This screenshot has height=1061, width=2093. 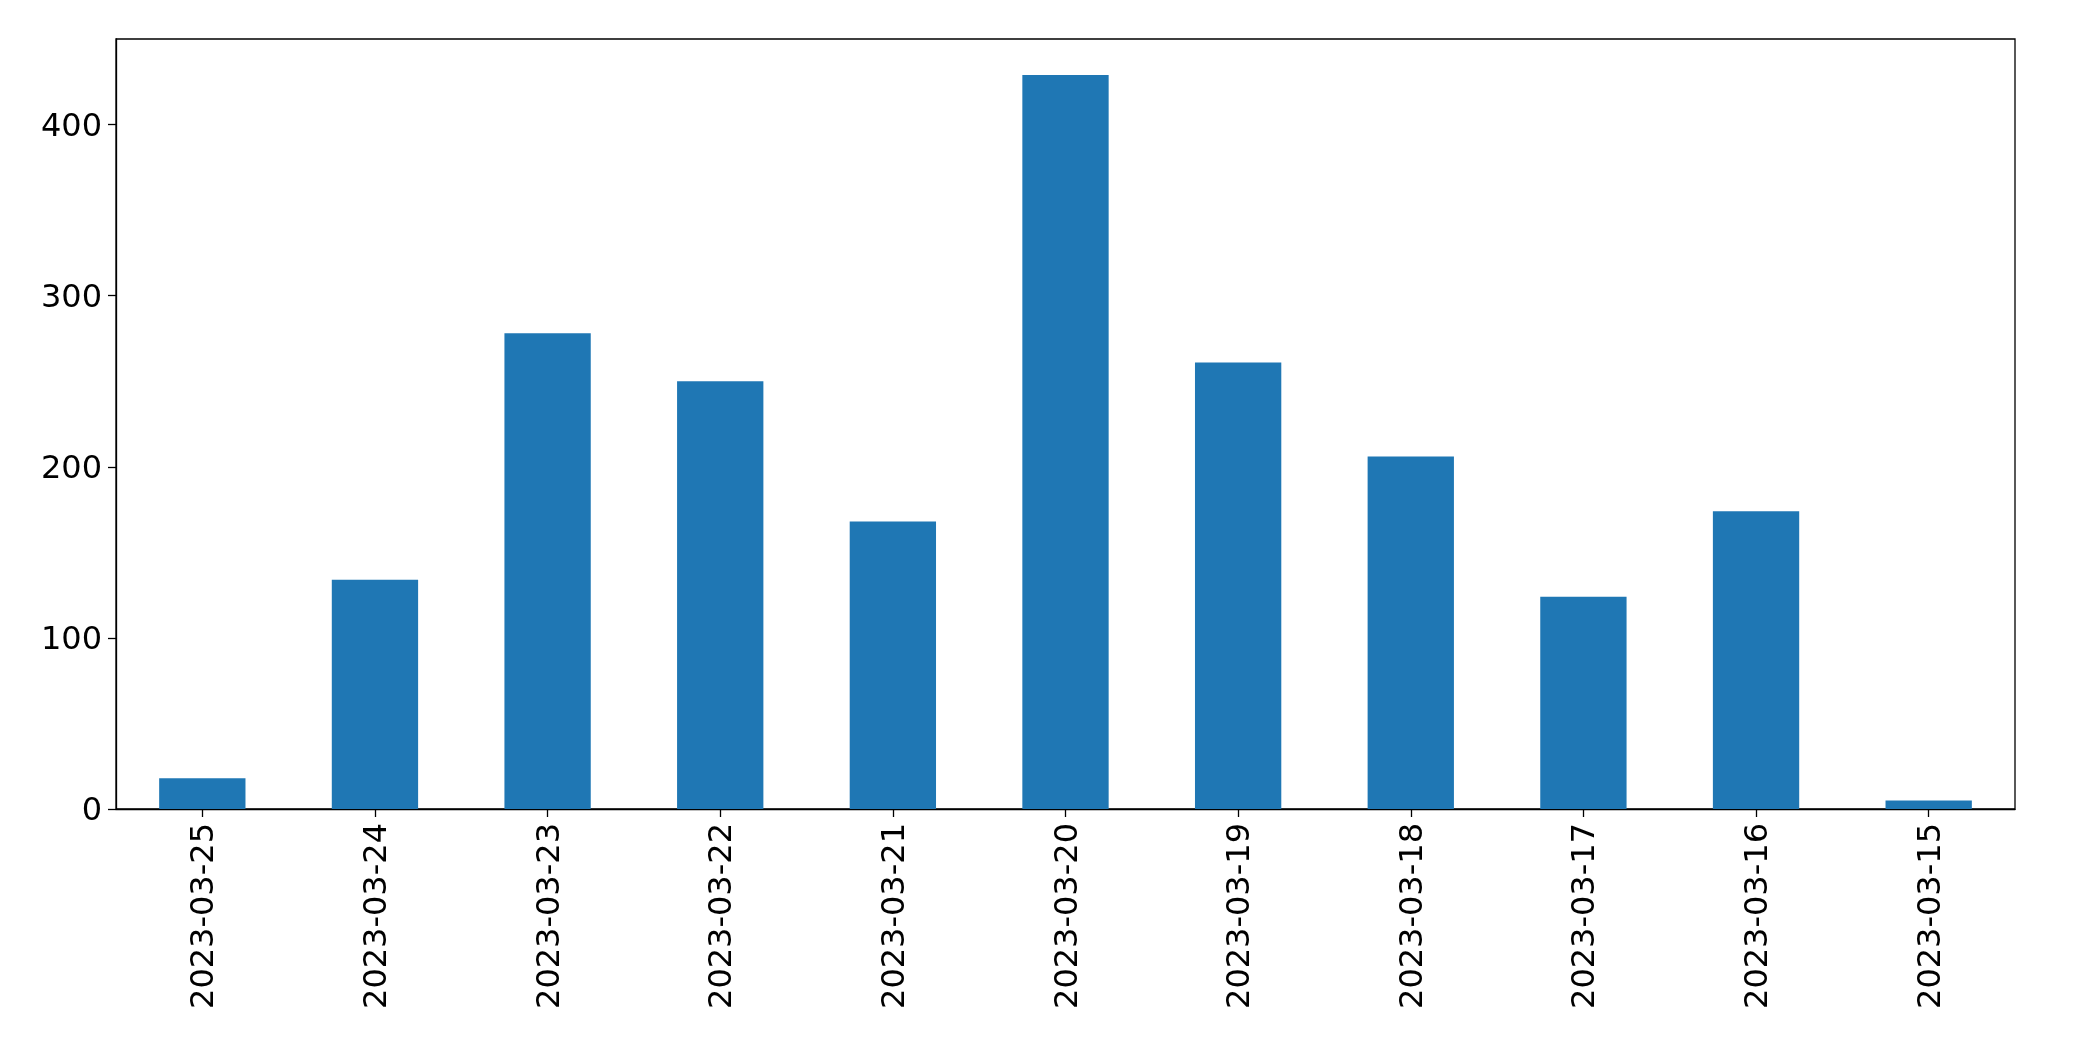 I want to click on x-tick-label: 2023-03-23, so click(x=547, y=916).